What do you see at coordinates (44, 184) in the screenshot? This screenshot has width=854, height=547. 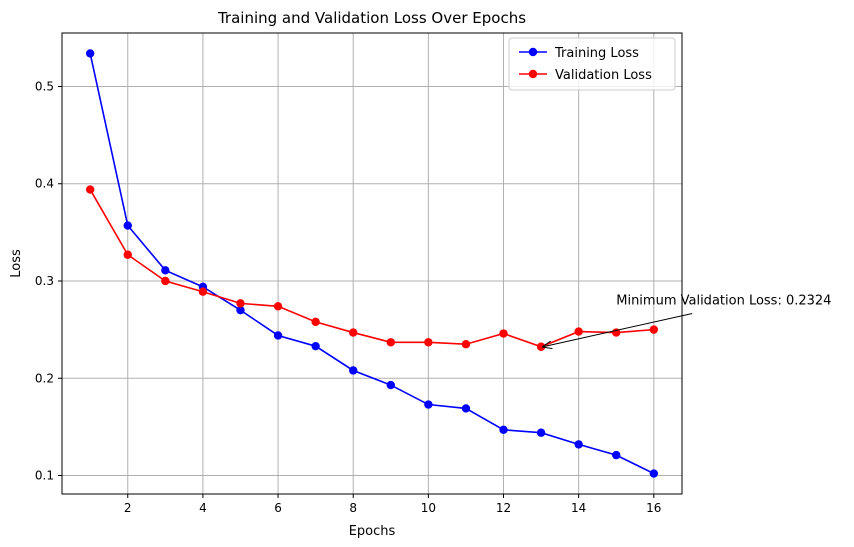 I see `y-tick-label: 0.4` at bounding box center [44, 184].